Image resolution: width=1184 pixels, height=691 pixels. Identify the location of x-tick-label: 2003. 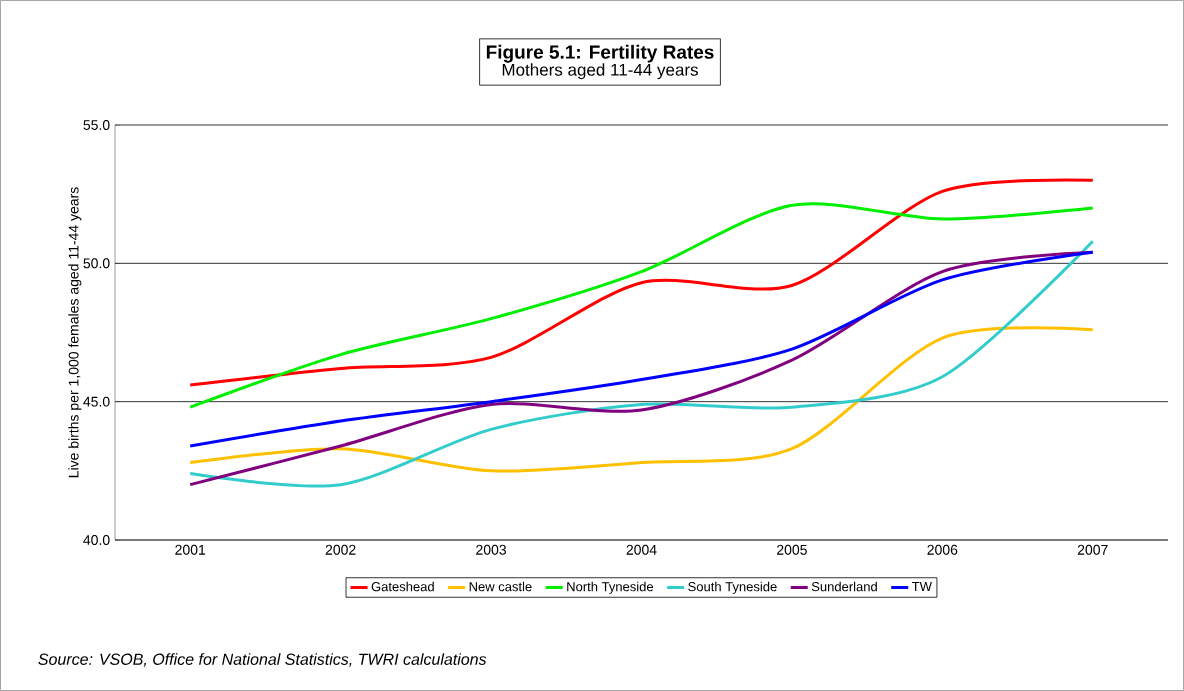
(491, 549).